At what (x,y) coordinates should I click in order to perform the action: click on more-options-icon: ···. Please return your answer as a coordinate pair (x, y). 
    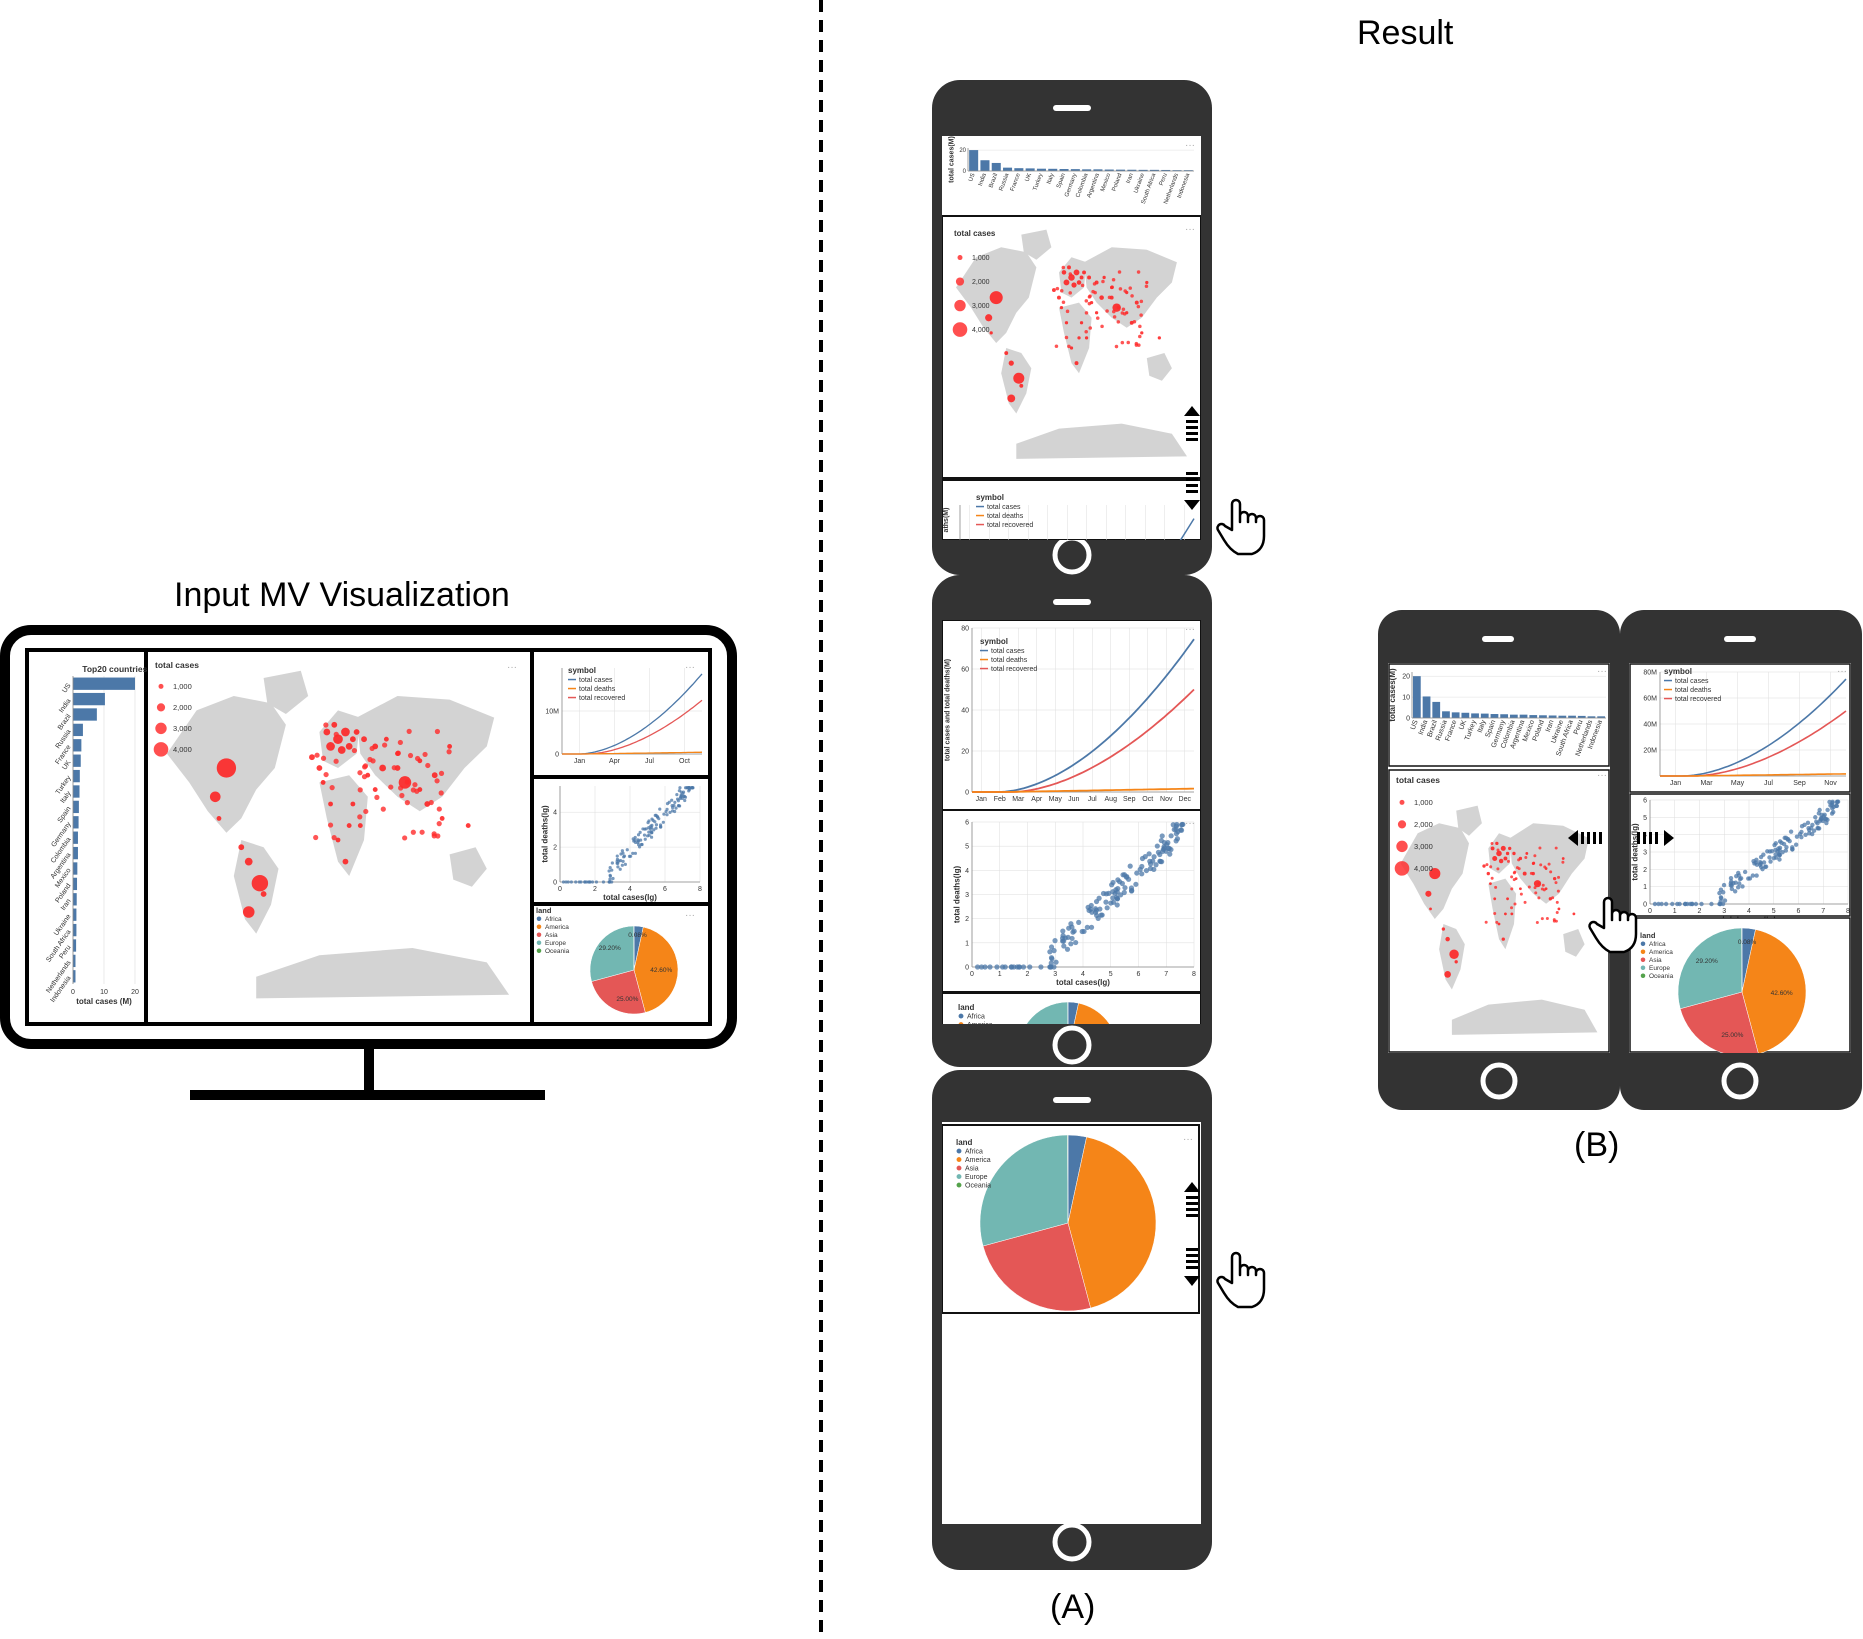
    Looking at the image, I should click on (1602, 775).